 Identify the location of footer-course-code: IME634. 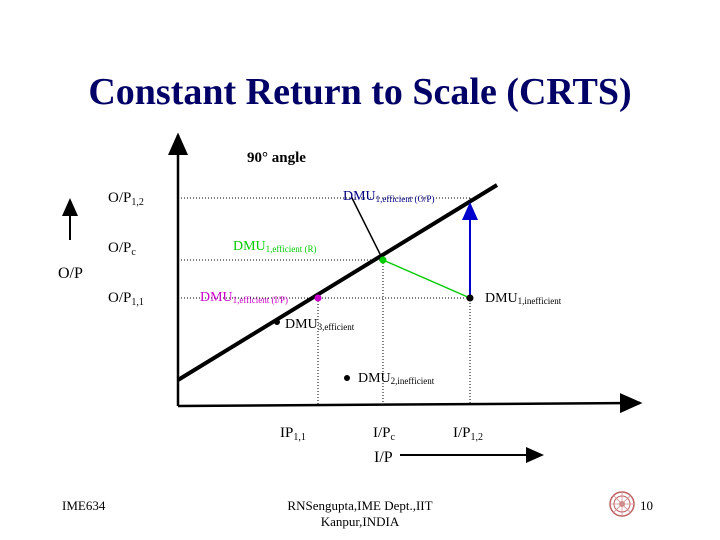
(84, 505).